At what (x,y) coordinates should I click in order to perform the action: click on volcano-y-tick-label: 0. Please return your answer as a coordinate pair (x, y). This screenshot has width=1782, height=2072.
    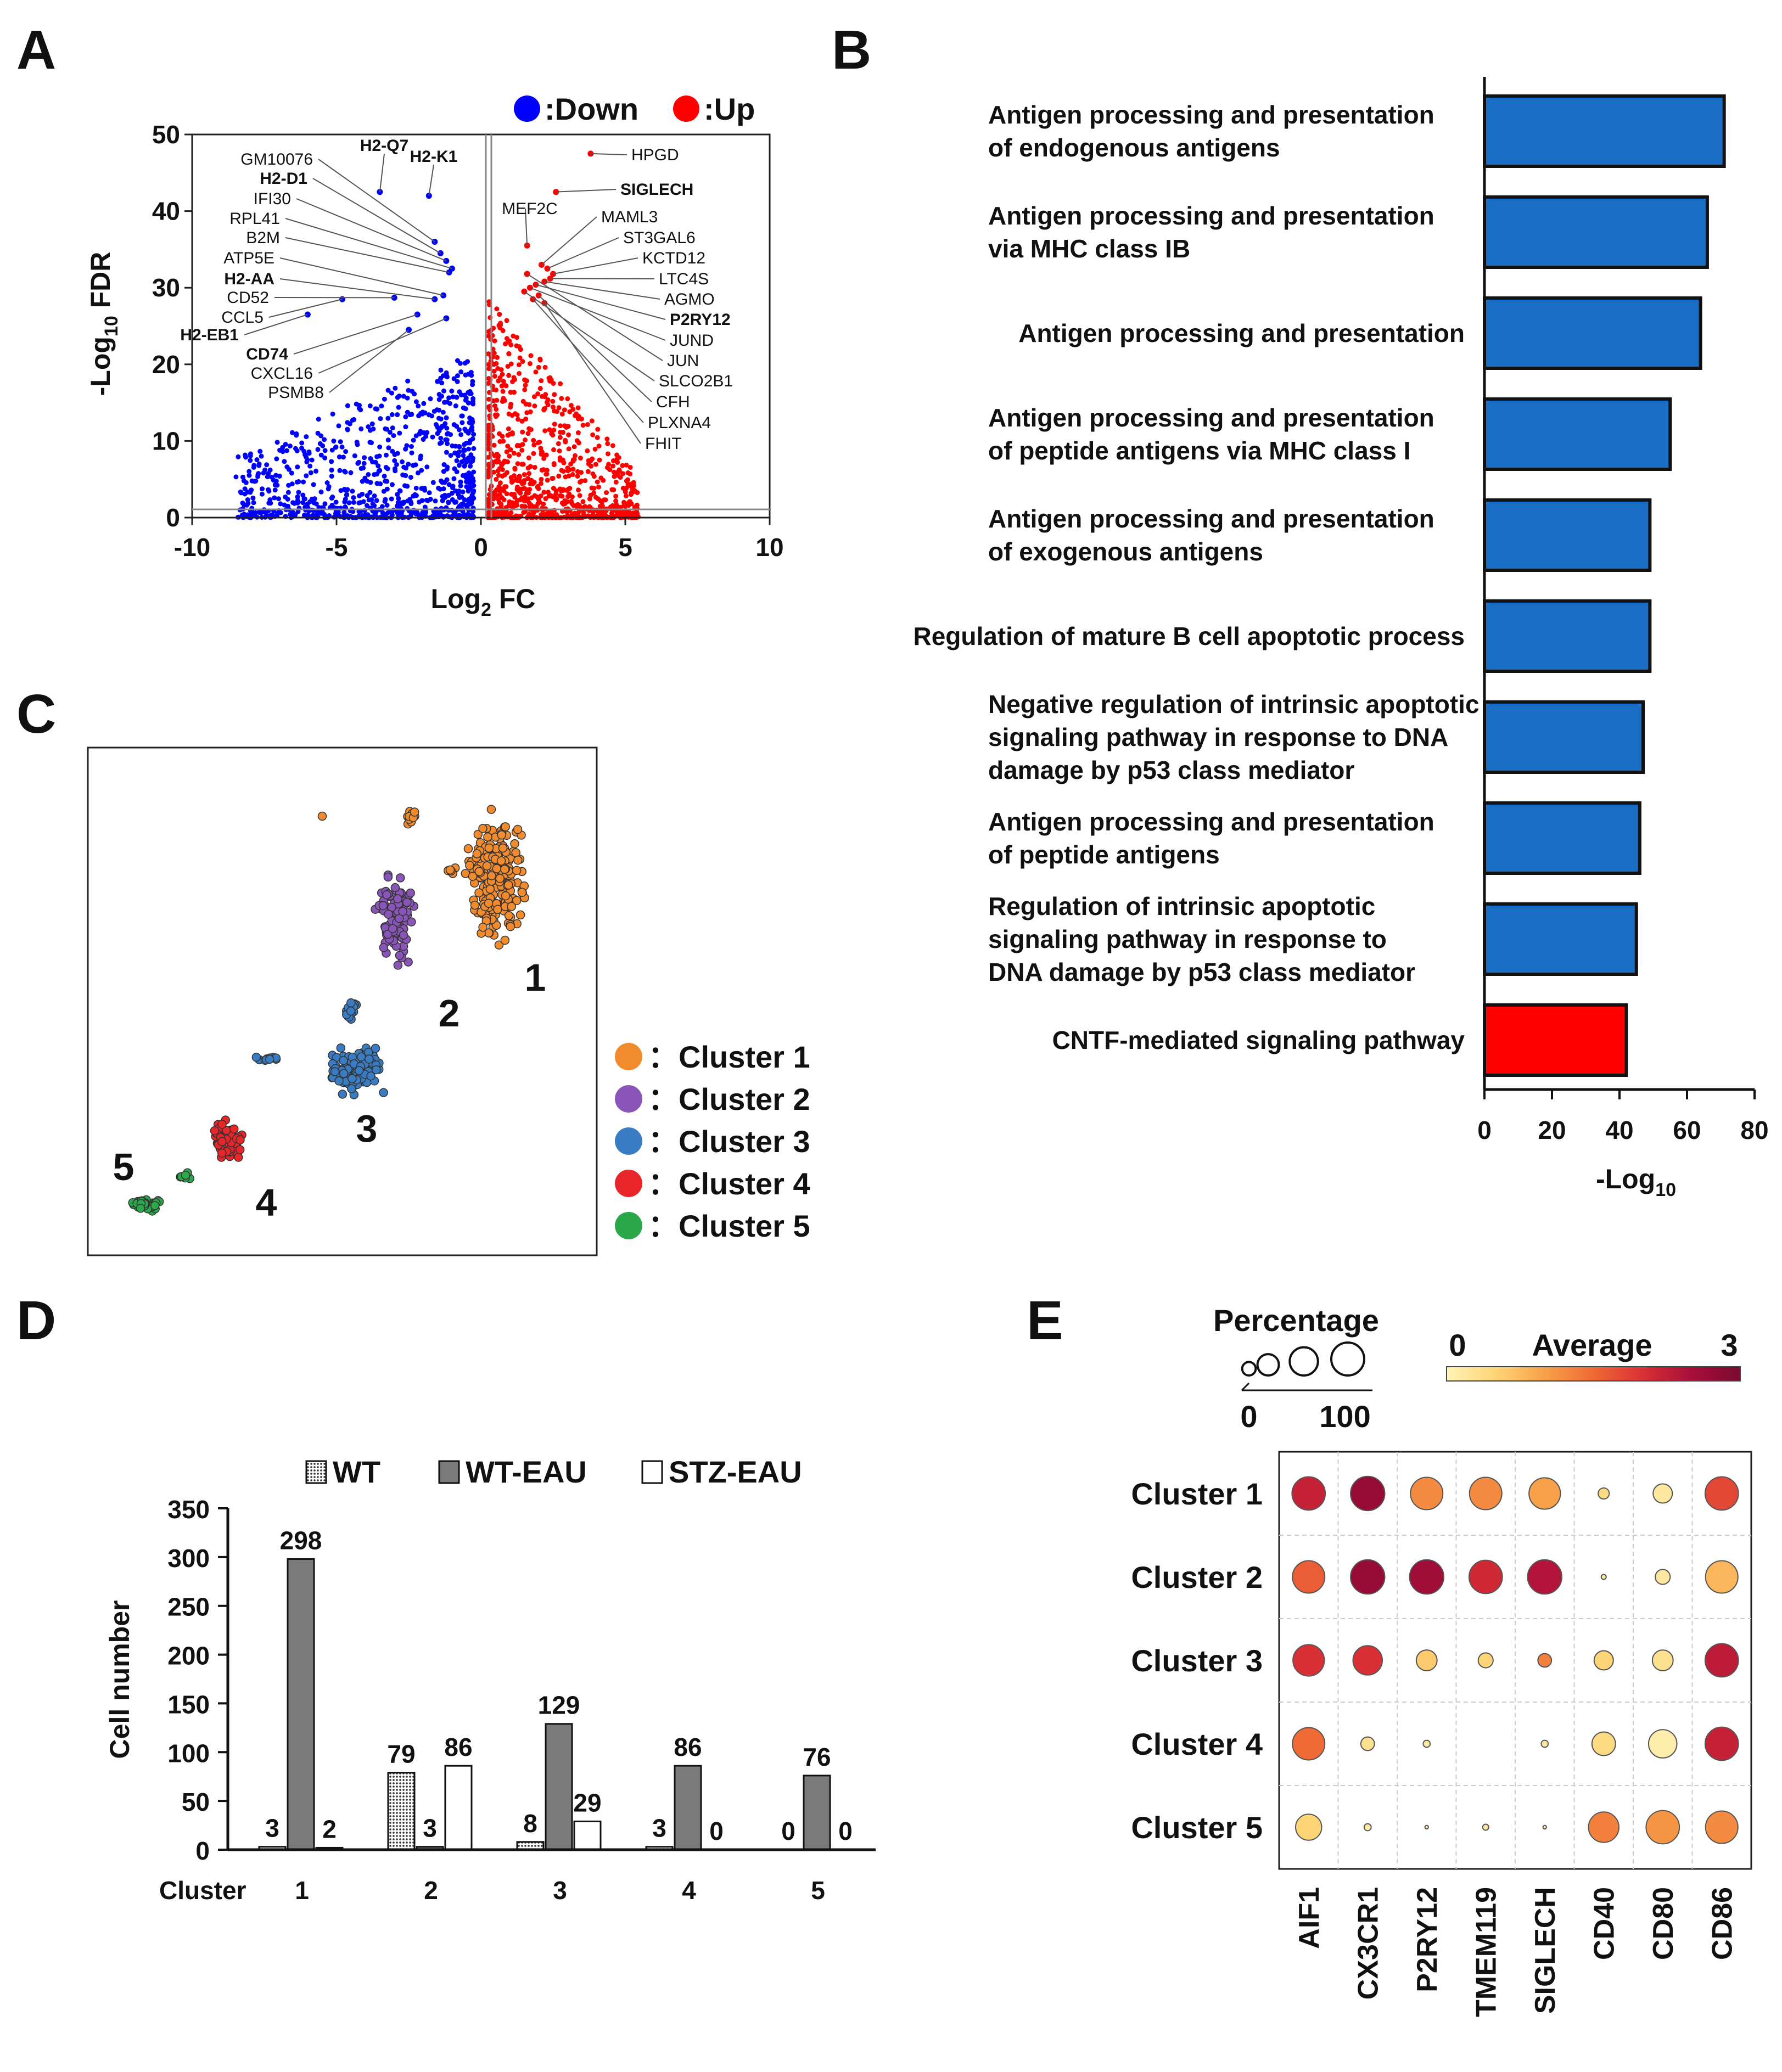
    Looking at the image, I should click on (173, 517).